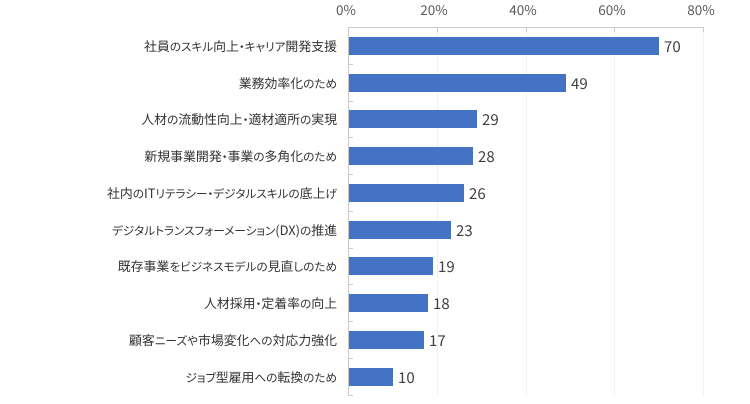 The height and width of the screenshot is (404, 750). Describe the element at coordinates (240, 155) in the screenshot. I see `category-label: 新規事業開発・事業の多角化のため` at that location.